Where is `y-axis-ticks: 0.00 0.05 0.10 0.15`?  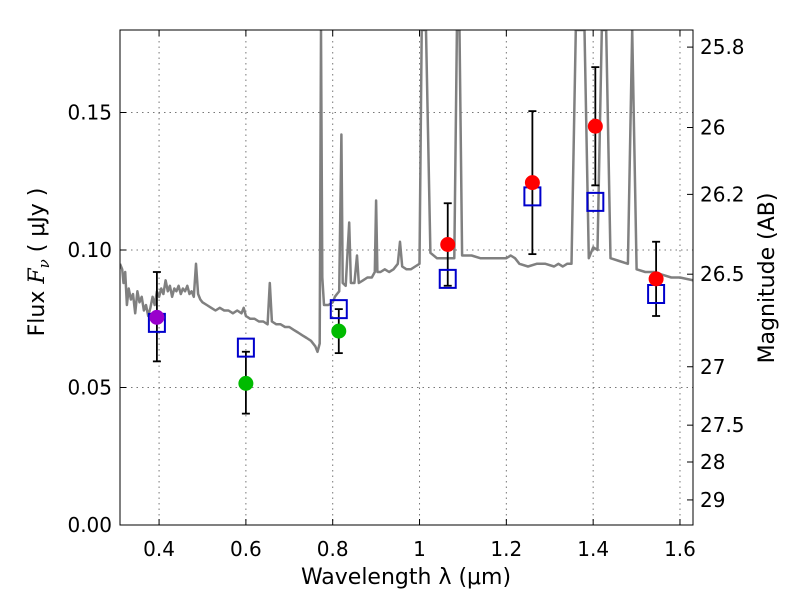 y-axis-ticks: 0.00 0.05 0.10 0.15 is located at coordinates (96, 319).